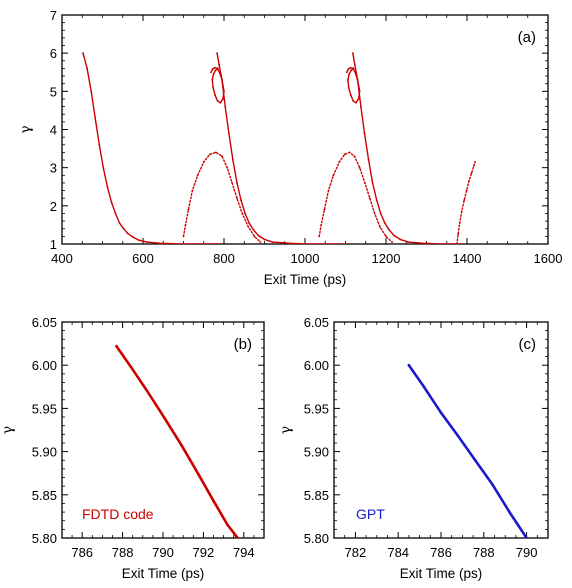  What do you see at coordinates (53, 168) in the screenshot?
I see `y-tick-label: 3` at bounding box center [53, 168].